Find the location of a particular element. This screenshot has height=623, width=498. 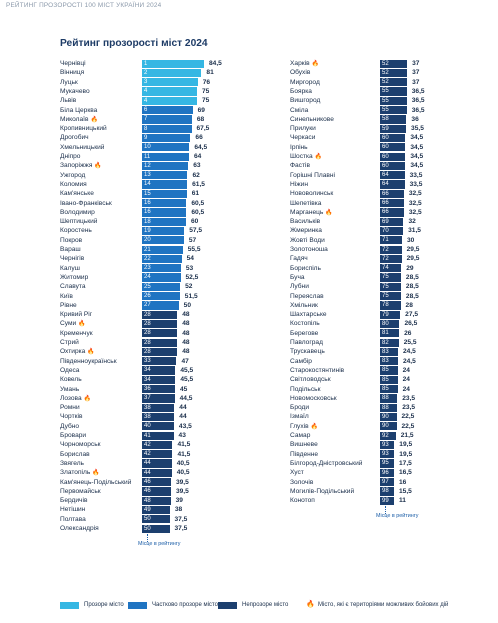

score-bar: 71 is located at coordinates (391, 240).